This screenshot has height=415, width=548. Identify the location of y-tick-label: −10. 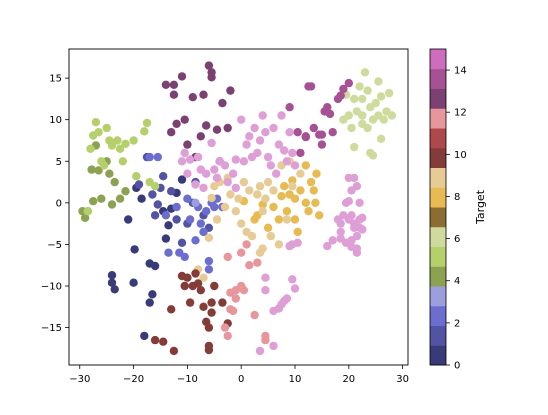
(51, 287).